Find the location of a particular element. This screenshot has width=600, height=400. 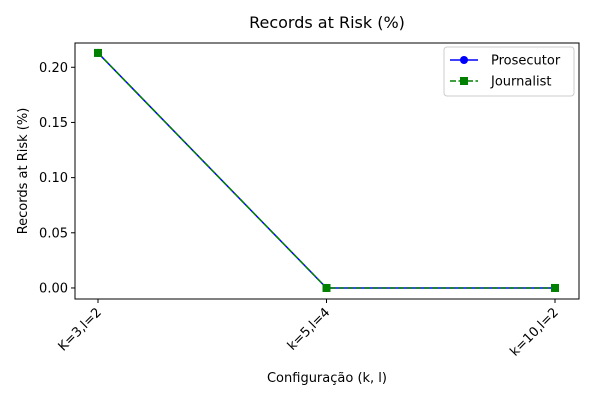

x-tick-label: k=10,l=2 is located at coordinates (534, 332).